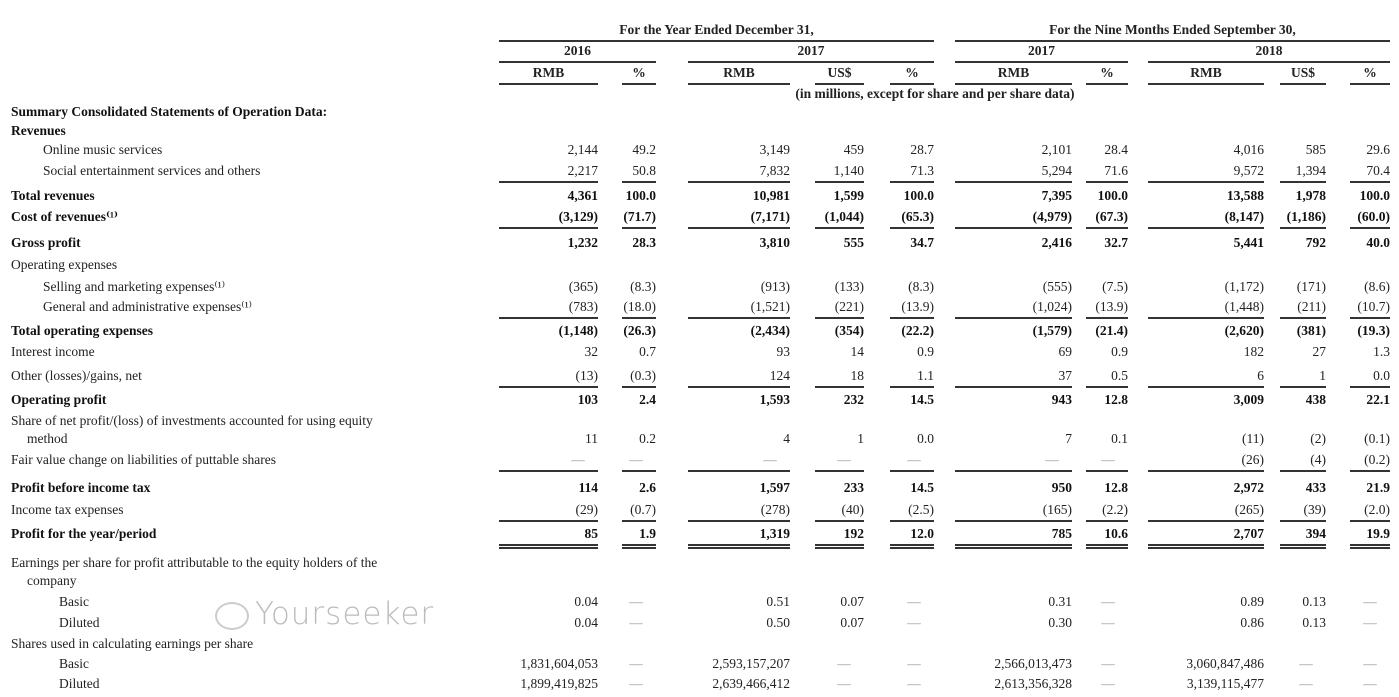  I want to click on table-cell: 85, so click(591, 533).